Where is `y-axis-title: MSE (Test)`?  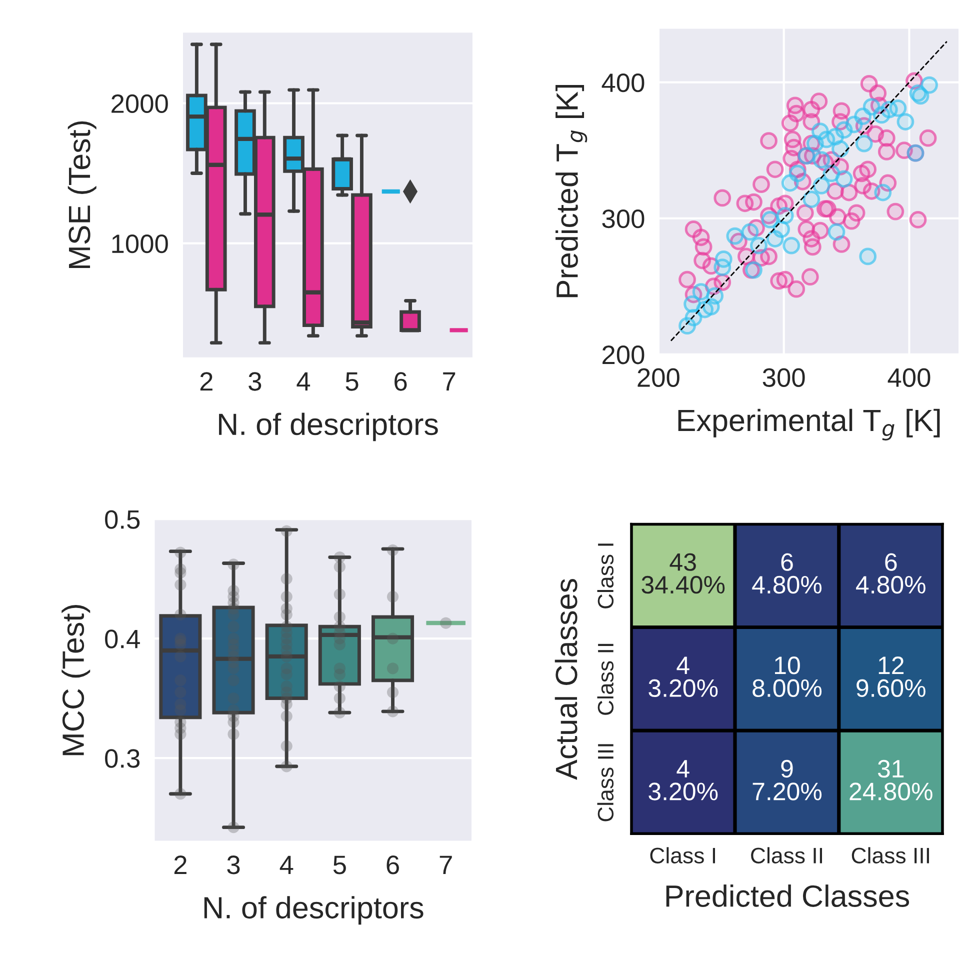
y-axis-title: MSE (Test) is located at coordinates (82, 194).